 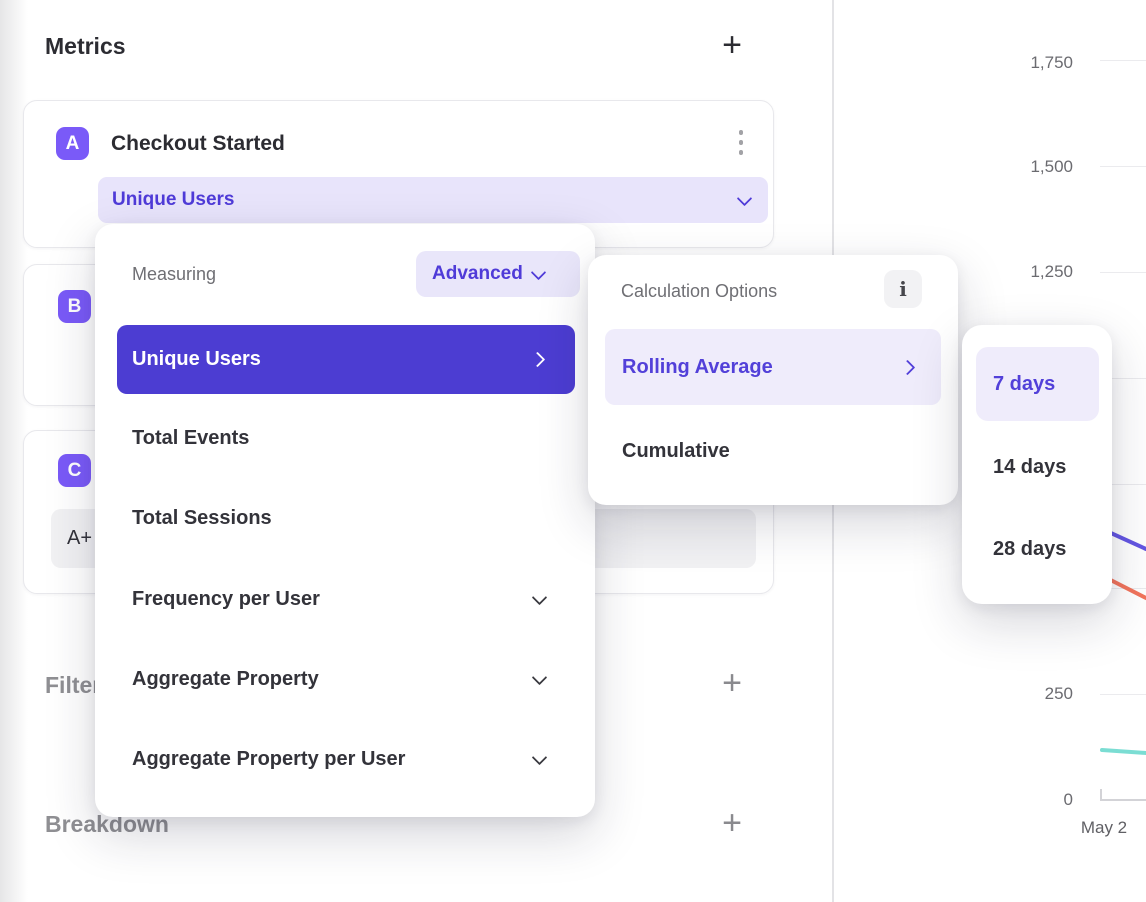 I want to click on menu-item-frequency-per-user: Frequency per User, so click(x=340, y=599).